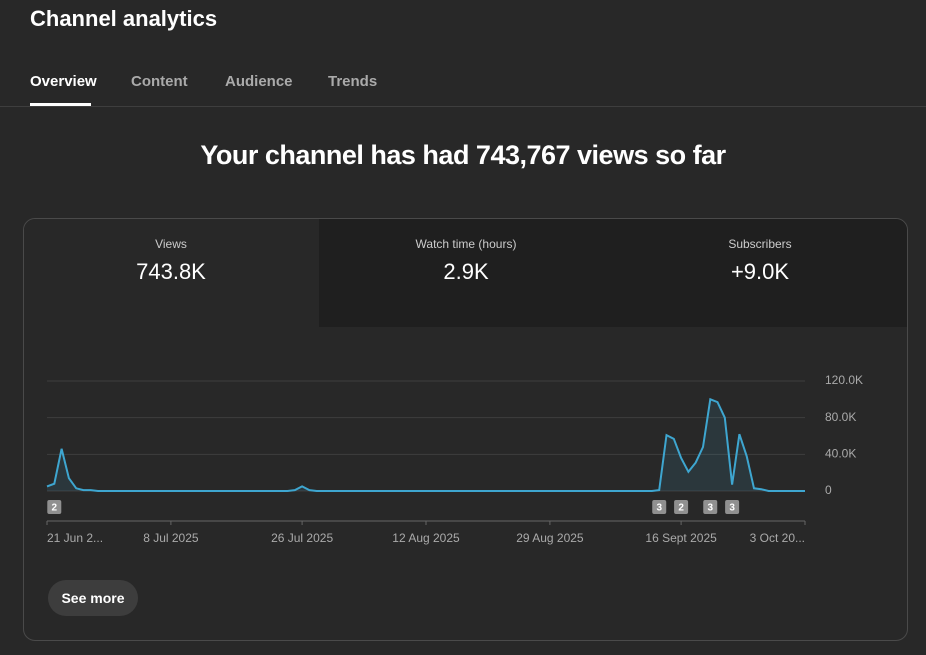 The image size is (926, 655). What do you see at coordinates (171, 538) in the screenshot?
I see `x-tick-label: 8 Jul 2025` at bounding box center [171, 538].